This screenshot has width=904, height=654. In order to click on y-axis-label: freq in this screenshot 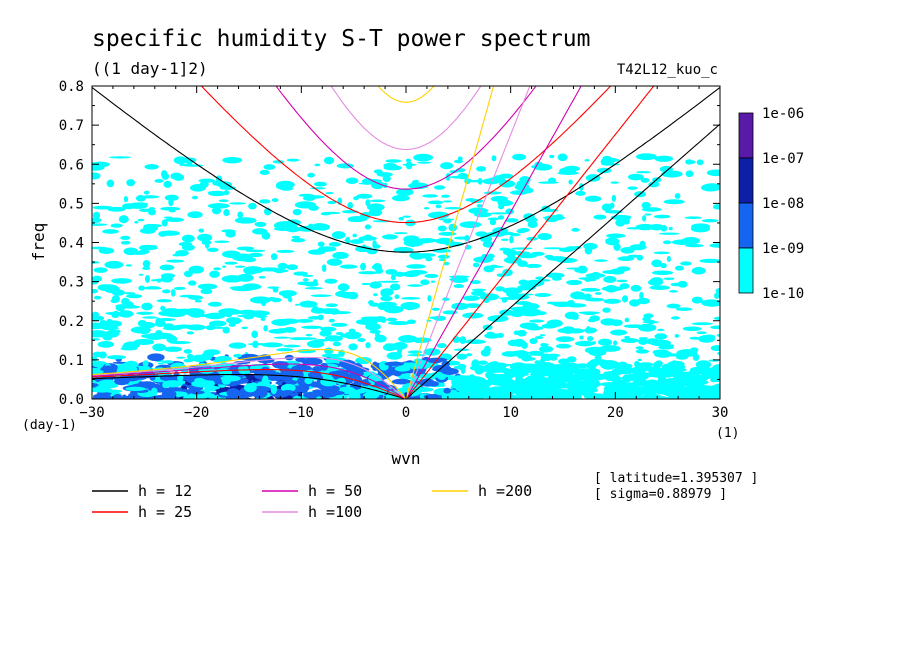, I will do `click(38, 242)`.